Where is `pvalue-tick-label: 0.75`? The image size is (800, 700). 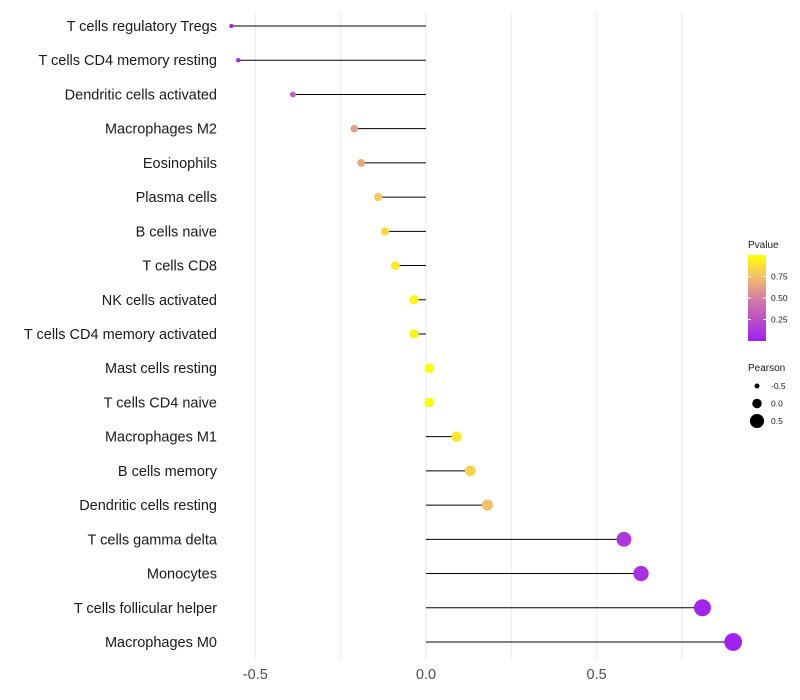
pvalue-tick-label: 0.75 is located at coordinates (779, 277).